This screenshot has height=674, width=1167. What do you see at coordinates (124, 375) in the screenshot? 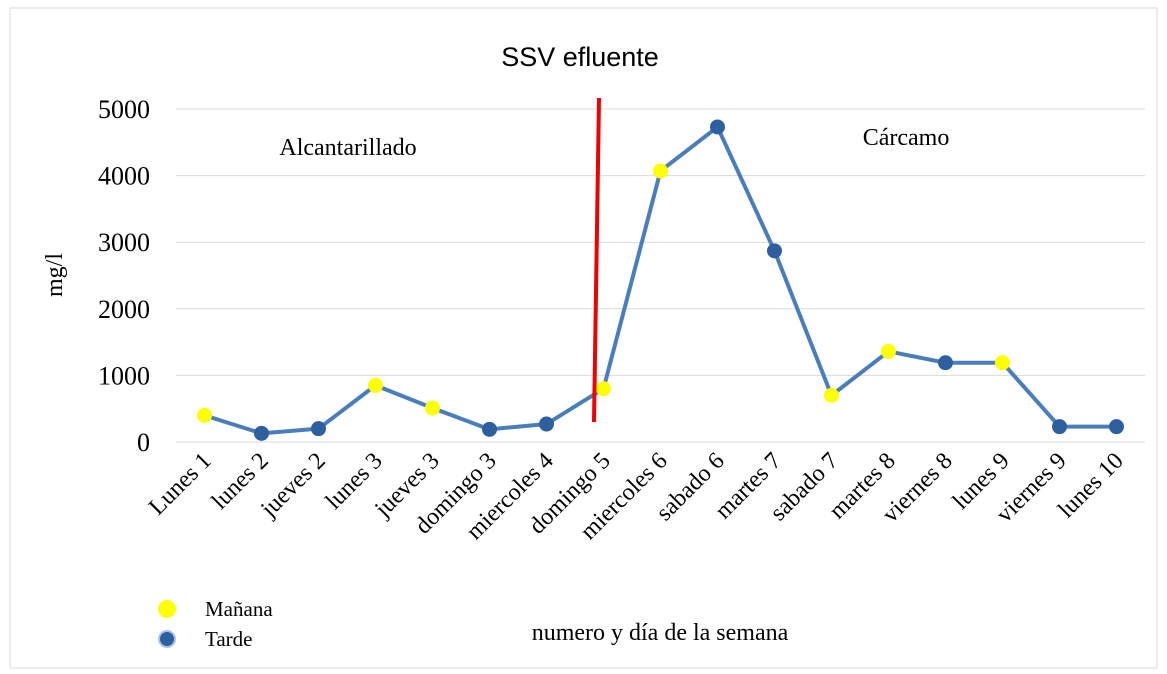
I see `y-tick-label: 1000` at bounding box center [124, 375].